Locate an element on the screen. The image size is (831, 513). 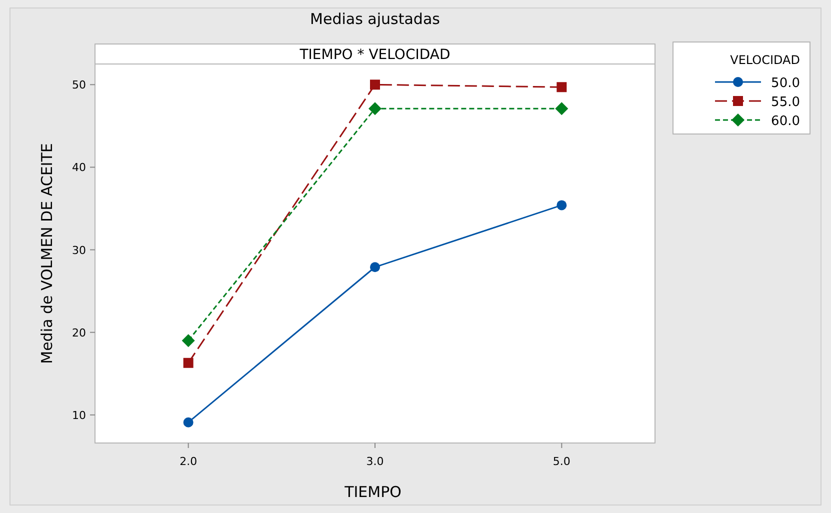
x-axis-title: TIEMPO is located at coordinates (373, 492).